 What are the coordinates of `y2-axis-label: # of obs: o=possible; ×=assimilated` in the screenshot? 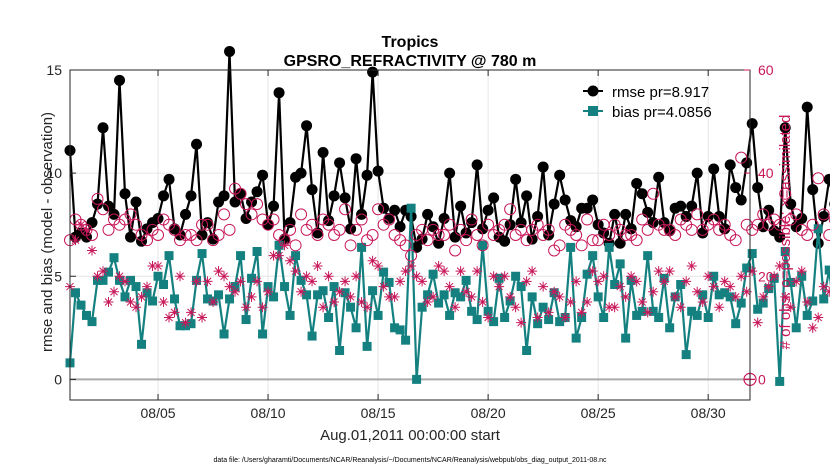 It's located at (785, 232).